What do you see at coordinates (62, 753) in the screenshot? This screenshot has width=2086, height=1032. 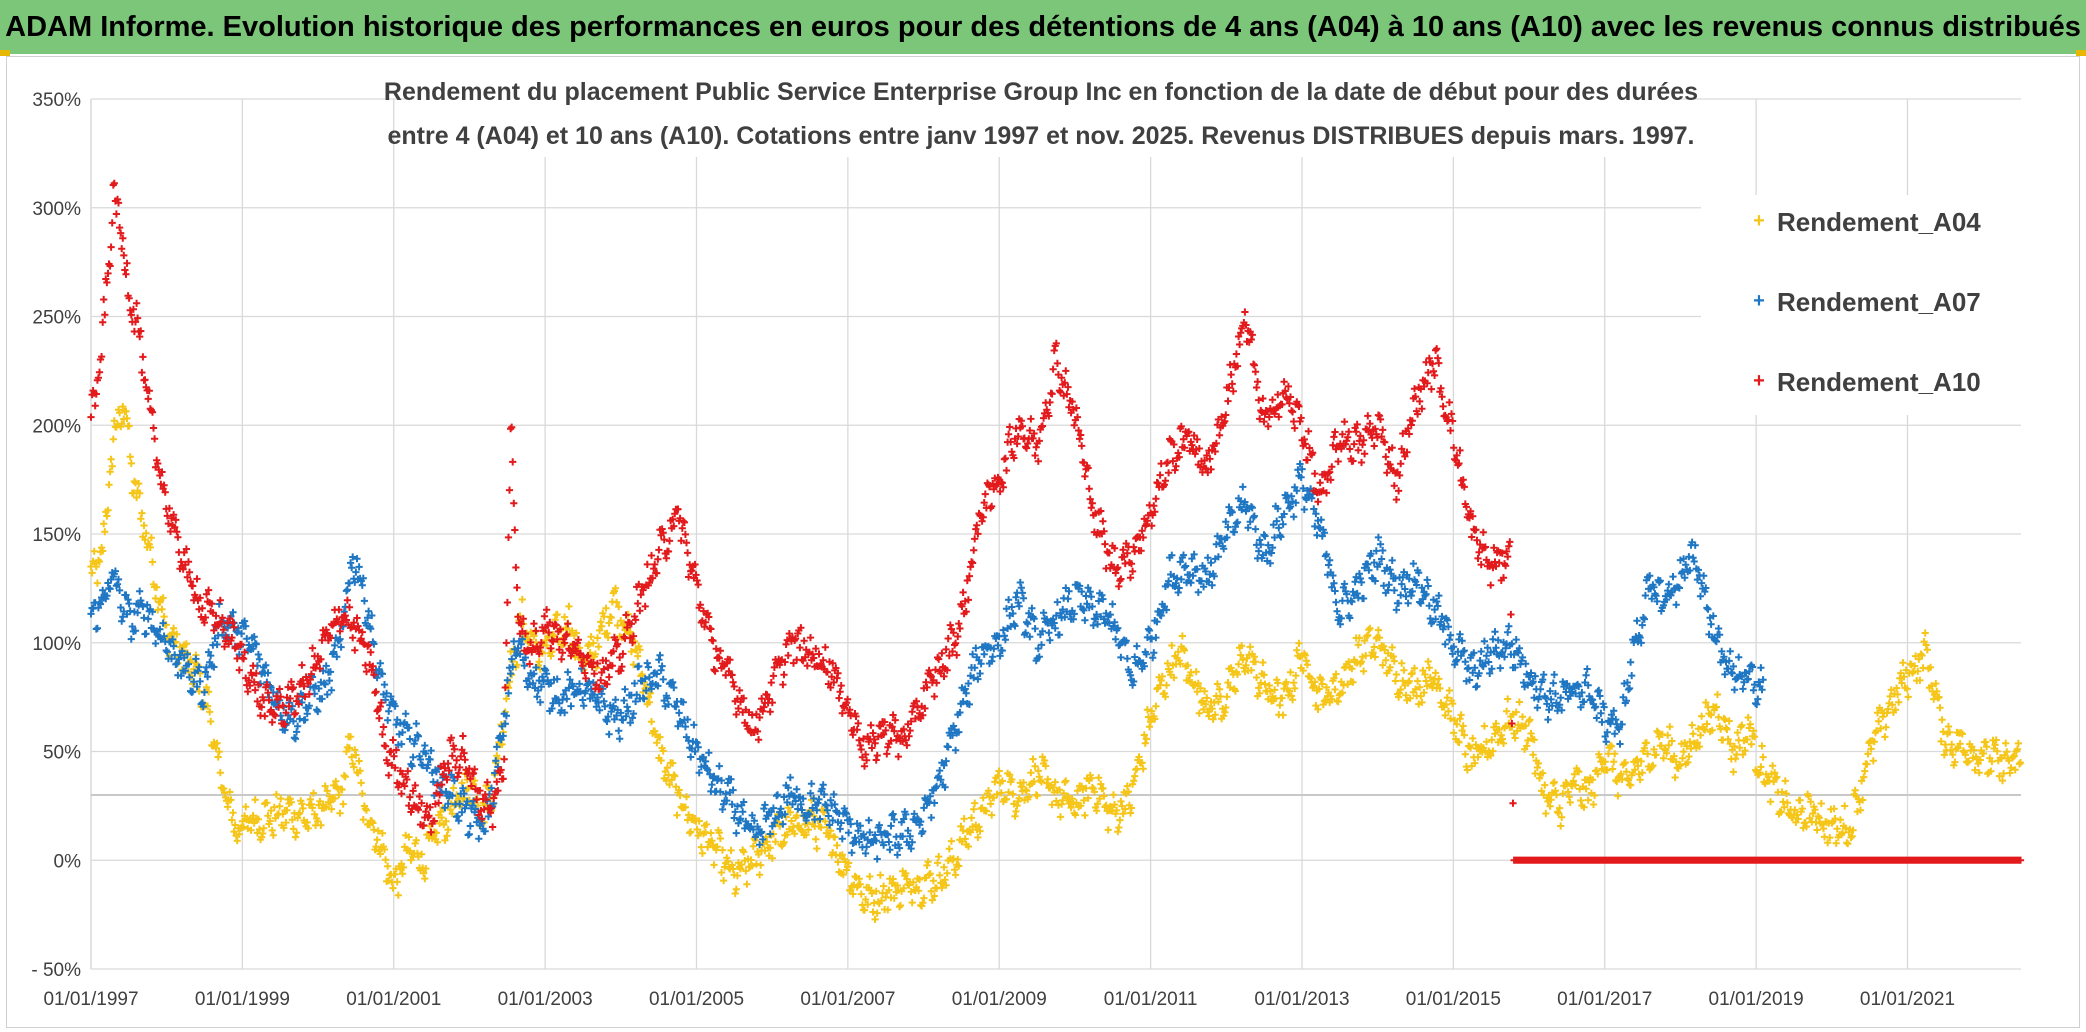 I see `y-tick-label: 50%` at bounding box center [62, 753].